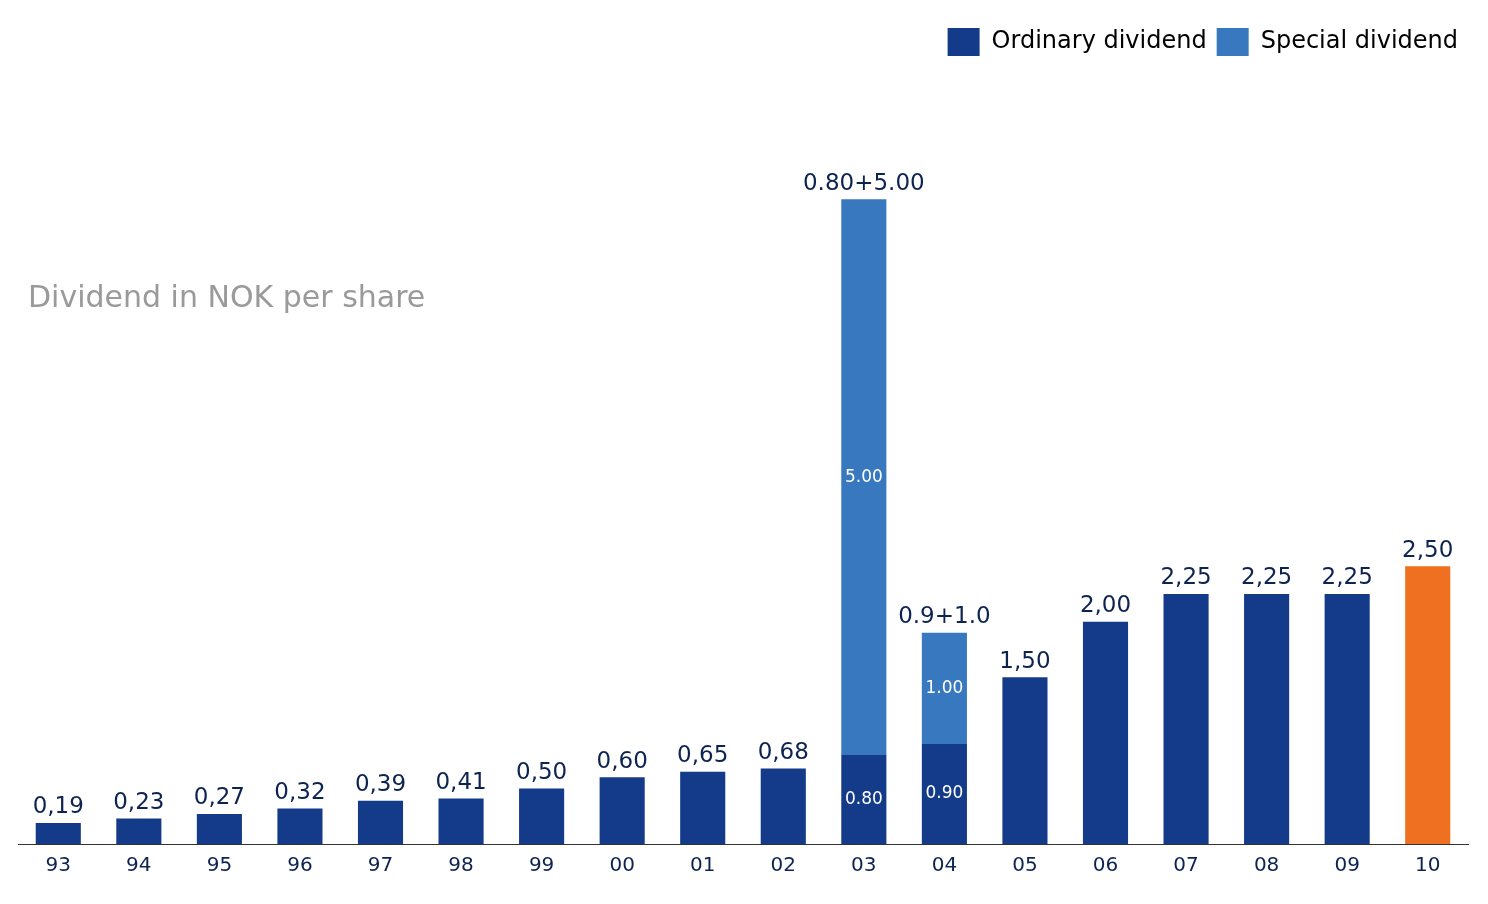  Describe the element at coordinates (1025, 864) in the screenshot. I see `x-tick-label: 05` at that location.